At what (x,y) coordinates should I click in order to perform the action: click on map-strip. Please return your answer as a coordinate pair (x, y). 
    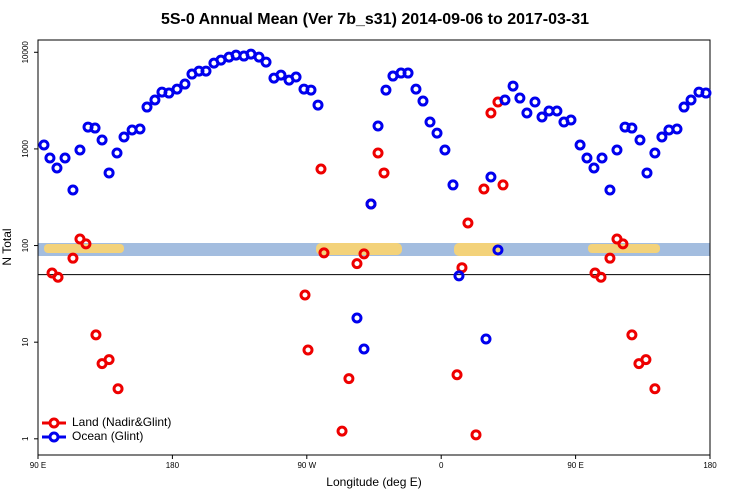
    Looking at the image, I should click on (374, 249).